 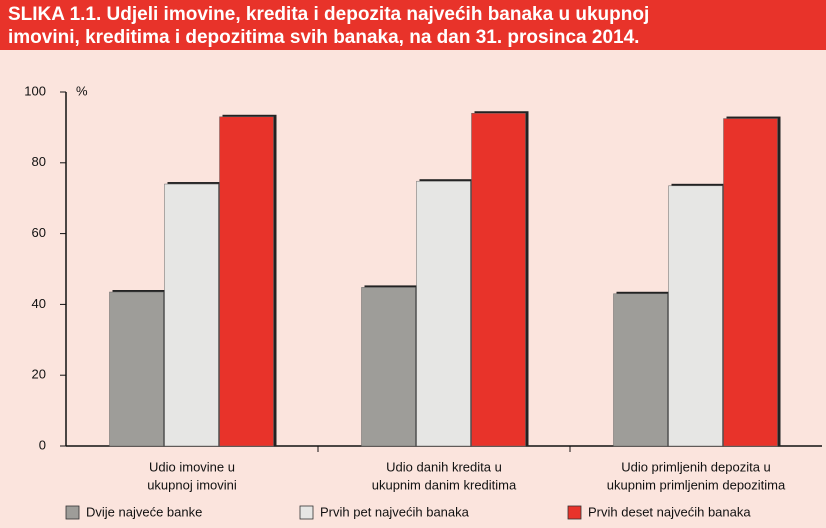 What do you see at coordinates (669, 511) in the screenshot?
I see `legend-label: Prvih deset najvećih banaka` at bounding box center [669, 511].